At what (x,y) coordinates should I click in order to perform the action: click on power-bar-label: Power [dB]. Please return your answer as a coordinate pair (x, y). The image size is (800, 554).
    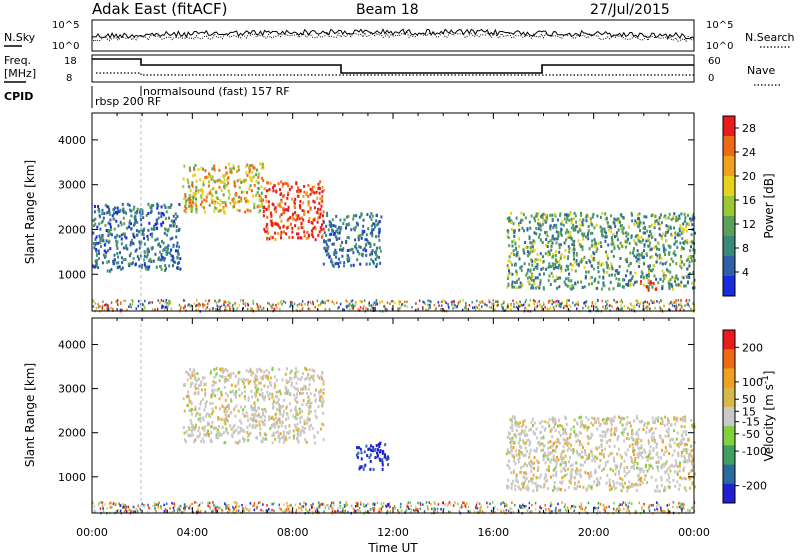
    Looking at the image, I should click on (769, 205).